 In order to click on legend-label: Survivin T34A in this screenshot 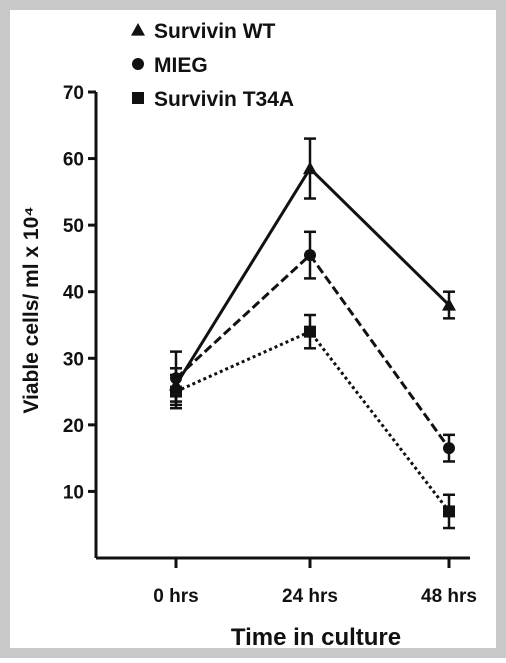, I will do `click(224, 99)`.